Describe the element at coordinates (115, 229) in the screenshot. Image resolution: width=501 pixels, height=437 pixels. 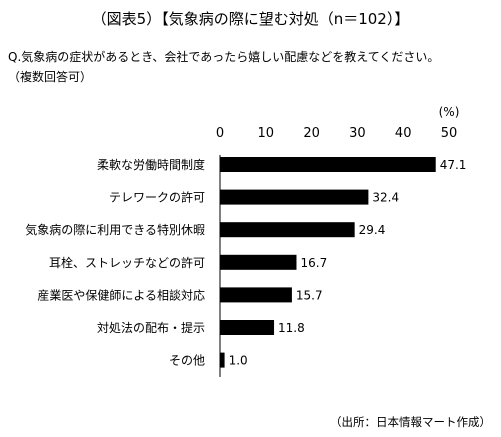
I see `category-label: 気象病の際に利用できる特別休暇` at that location.